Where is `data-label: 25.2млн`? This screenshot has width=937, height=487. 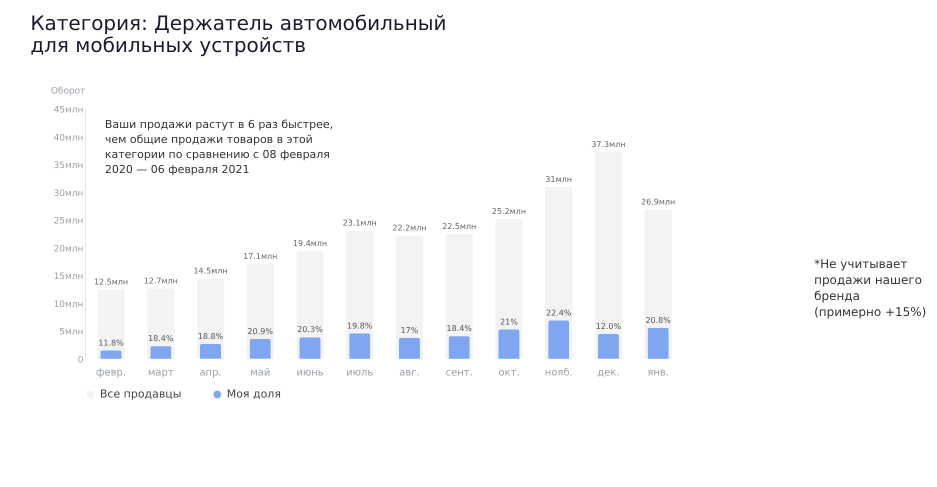 data-label: 25.2млн is located at coordinates (509, 211).